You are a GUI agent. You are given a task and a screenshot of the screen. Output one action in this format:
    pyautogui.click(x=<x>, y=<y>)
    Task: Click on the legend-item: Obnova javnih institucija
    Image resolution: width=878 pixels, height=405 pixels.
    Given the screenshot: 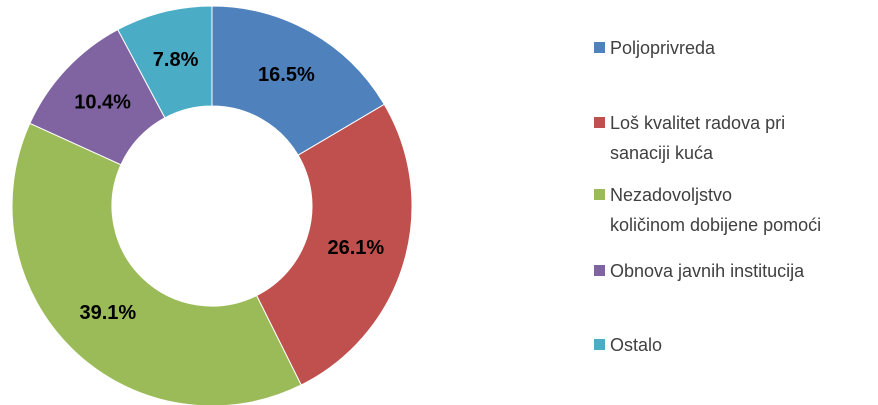 What is the action you would take?
    pyautogui.click(x=699, y=271)
    